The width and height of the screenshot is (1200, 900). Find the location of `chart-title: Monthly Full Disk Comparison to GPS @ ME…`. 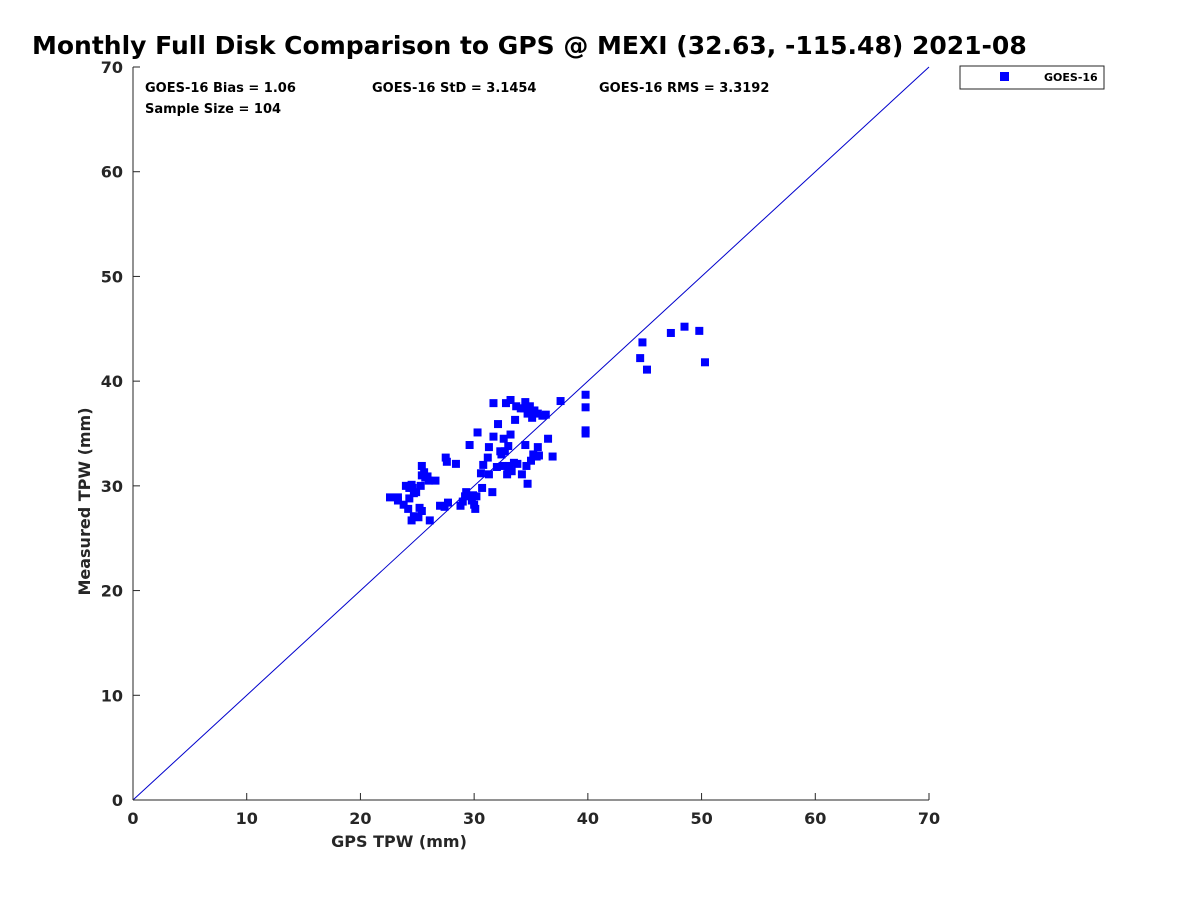

chart-title: Monthly Full Disk Comparison to GPS @ ME… is located at coordinates (529, 45).